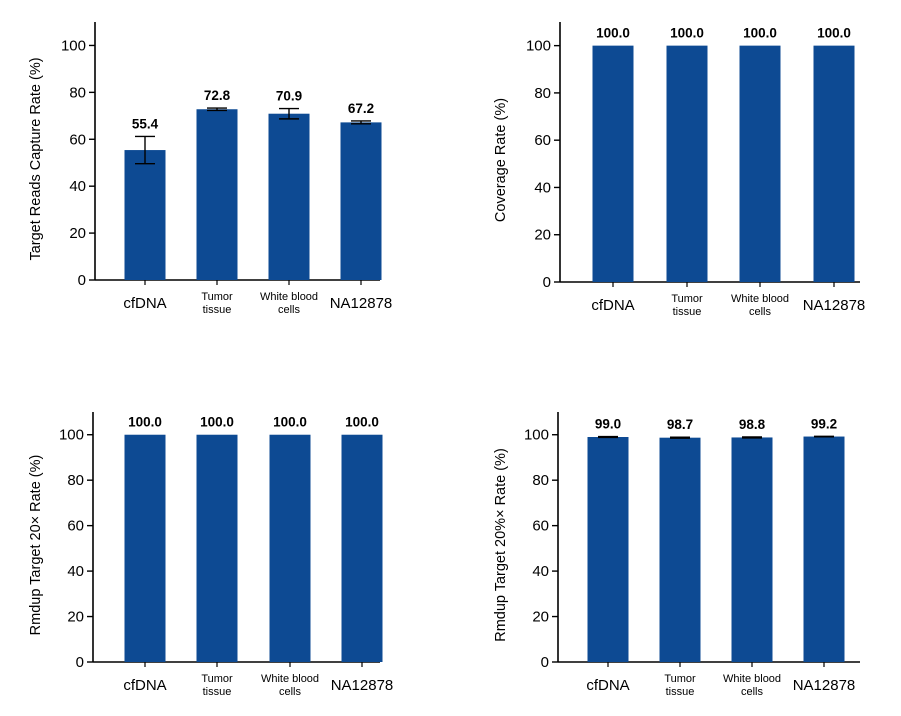  I want to click on y-axis-title: Target Reads Capture Rate (%), so click(36, 158).